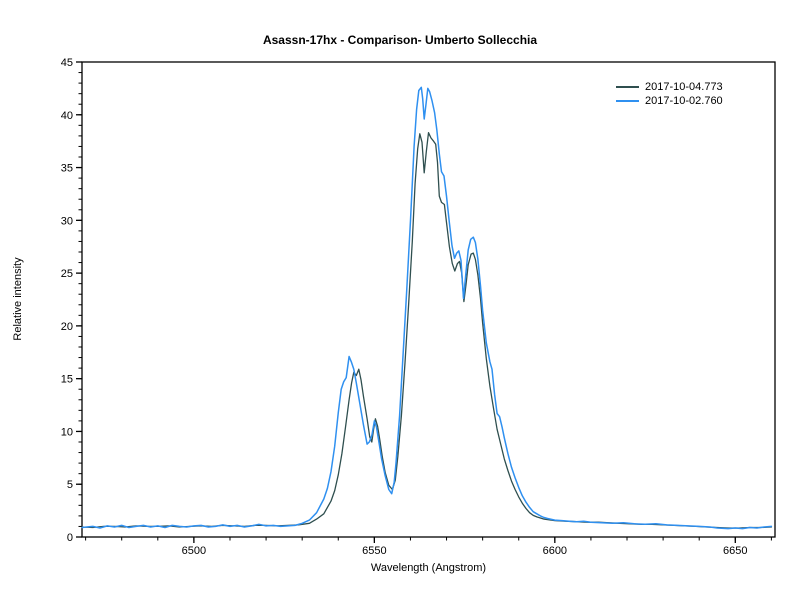 The image size is (800, 600). Describe the element at coordinates (70, 538) in the screenshot. I see `svg-text: 0` at that location.